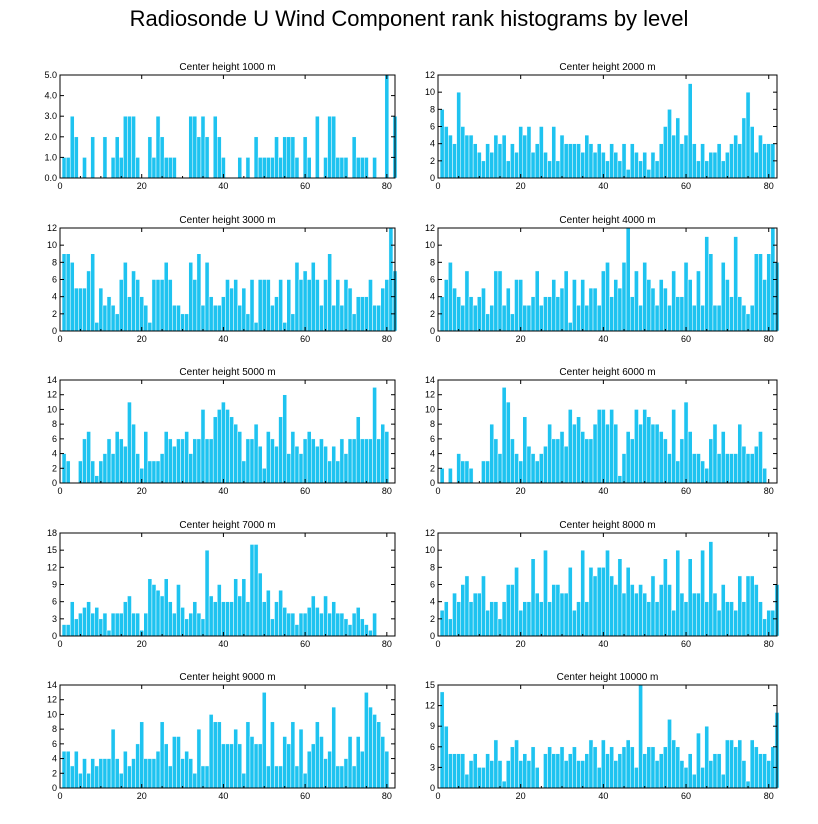  I want to click on panel-title: Center height 5000 m, so click(227, 372).